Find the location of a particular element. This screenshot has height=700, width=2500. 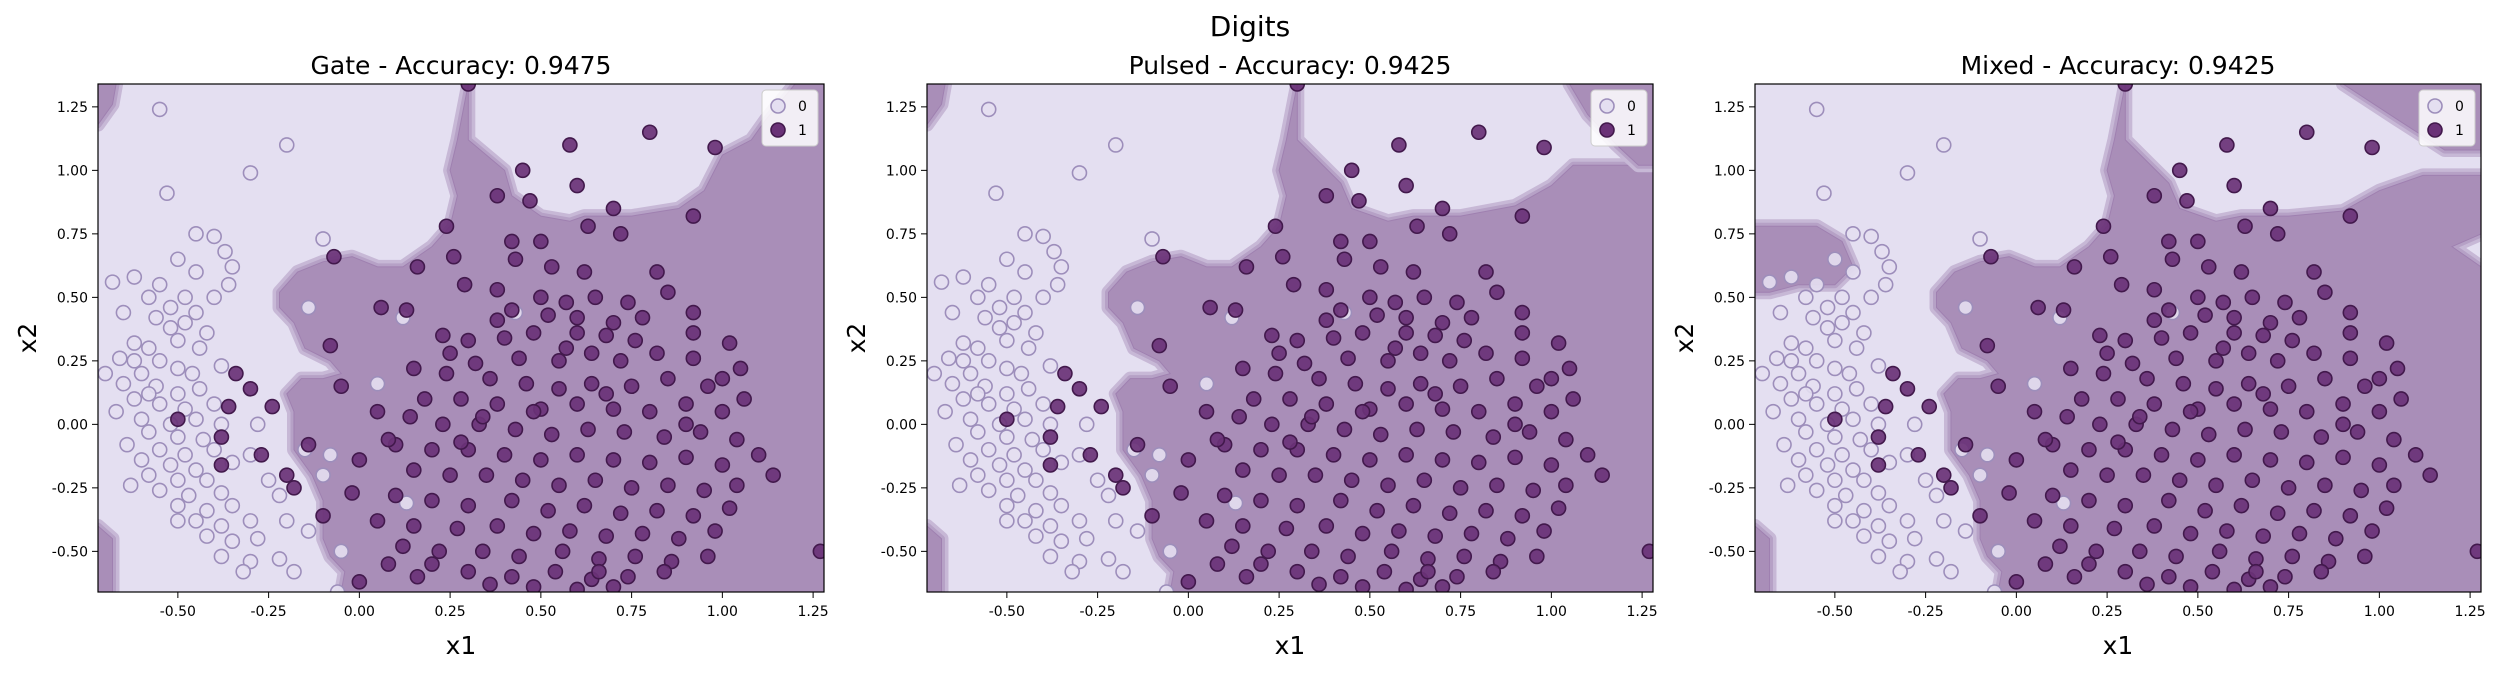

y-tick-label: -0.25 is located at coordinates (1727, 489).